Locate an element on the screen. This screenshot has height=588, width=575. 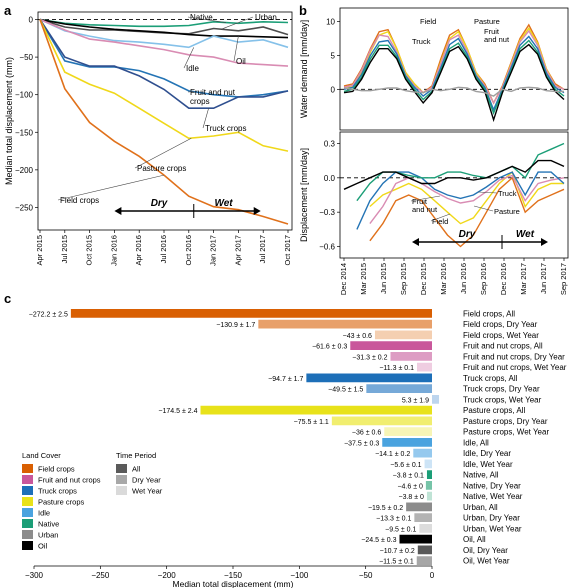
bottom-plot-frame is located at coordinates (454, 195).